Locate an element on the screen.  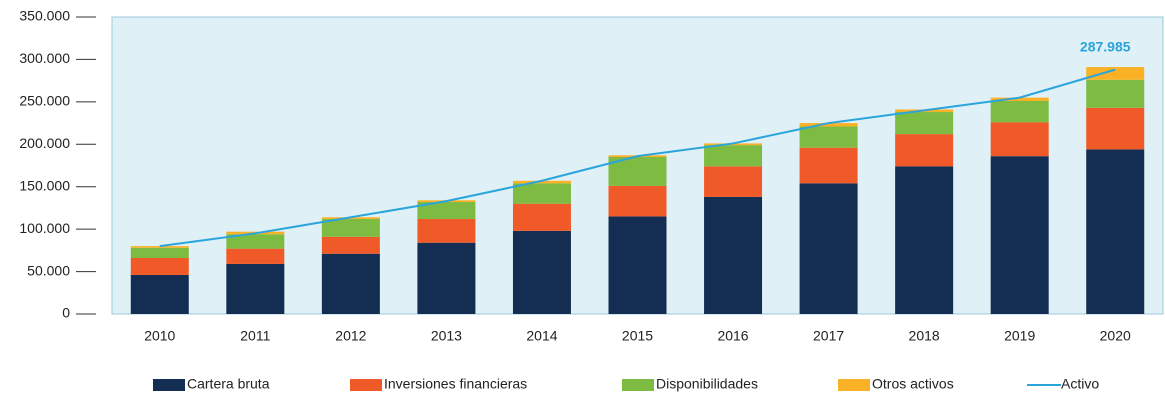
x-tick-label: 2020 is located at coordinates (1115, 336).